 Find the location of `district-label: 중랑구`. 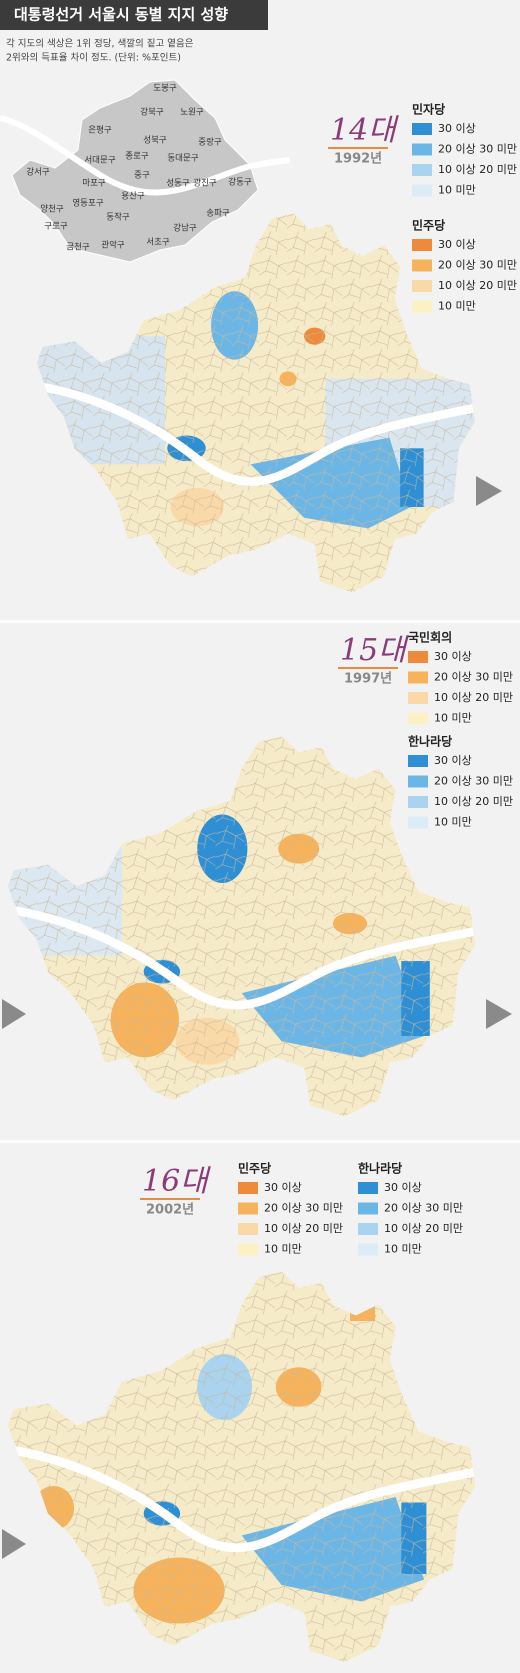

district-label: 중랑구 is located at coordinates (210, 142).